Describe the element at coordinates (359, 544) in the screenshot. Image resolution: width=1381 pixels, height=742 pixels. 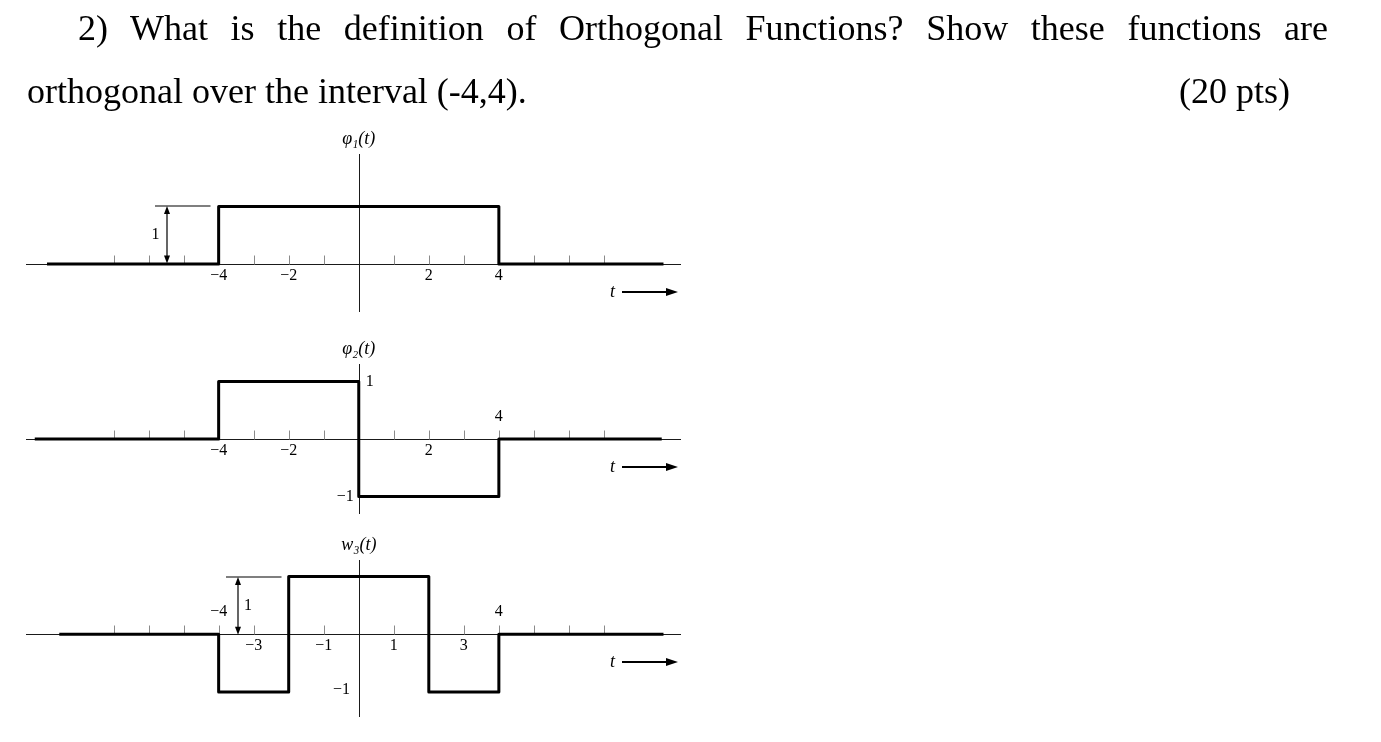
I see `y-axis-title: w₃(t)` at that location.